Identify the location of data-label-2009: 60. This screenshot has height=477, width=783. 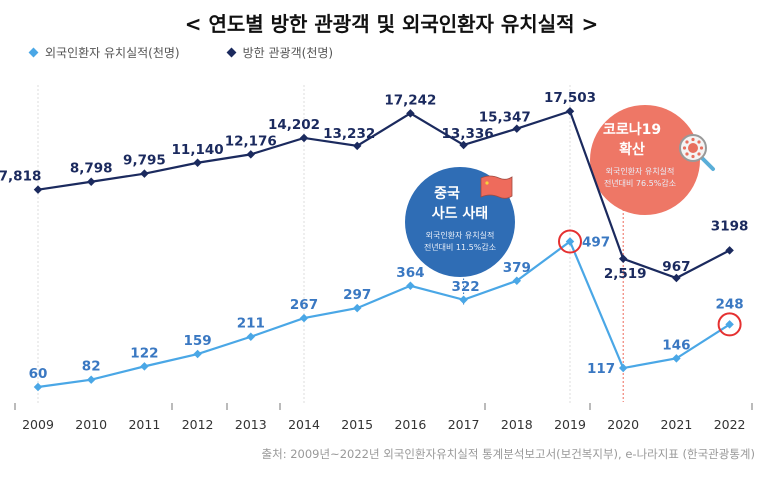
(38, 374).